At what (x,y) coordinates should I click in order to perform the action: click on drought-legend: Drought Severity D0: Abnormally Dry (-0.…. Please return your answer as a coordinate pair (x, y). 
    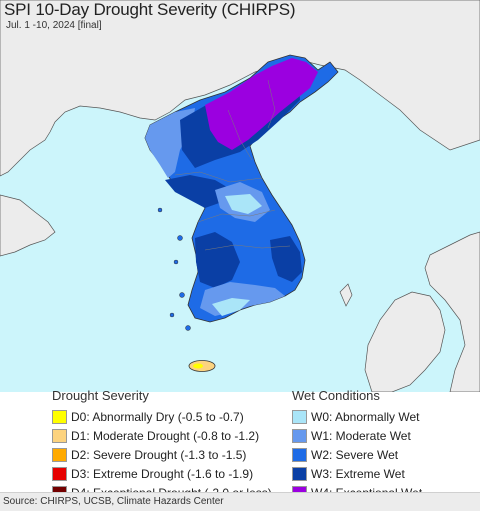
    Looking at the image, I should click on (169, 445).